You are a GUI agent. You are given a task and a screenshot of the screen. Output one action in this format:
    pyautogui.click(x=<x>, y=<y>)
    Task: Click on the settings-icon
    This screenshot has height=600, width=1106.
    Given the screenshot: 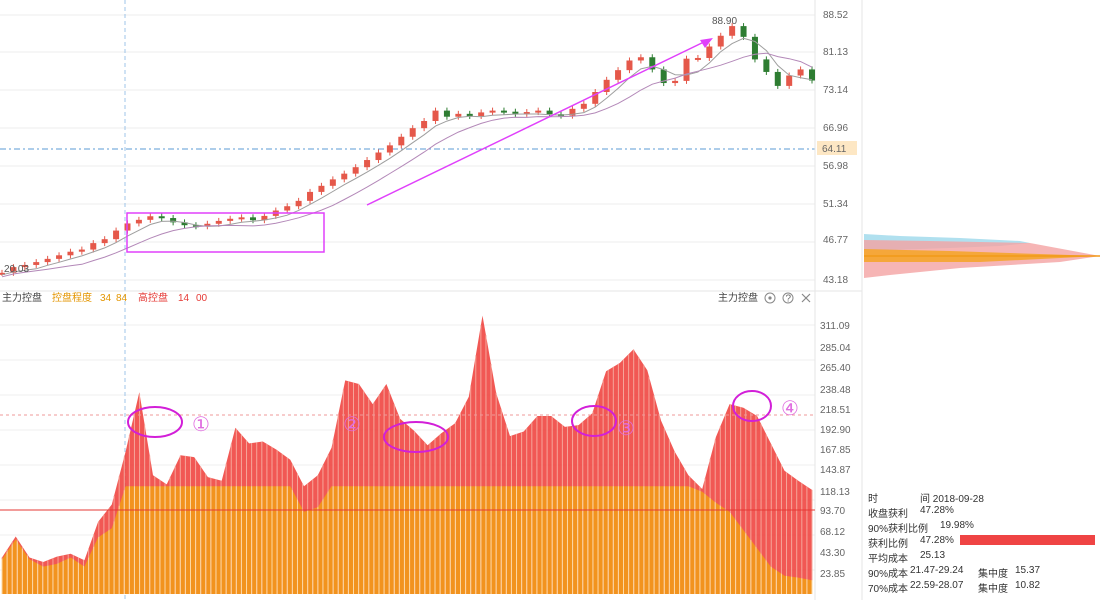 What is the action you would take?
    pyautogui.click(x=770, y=298)
    